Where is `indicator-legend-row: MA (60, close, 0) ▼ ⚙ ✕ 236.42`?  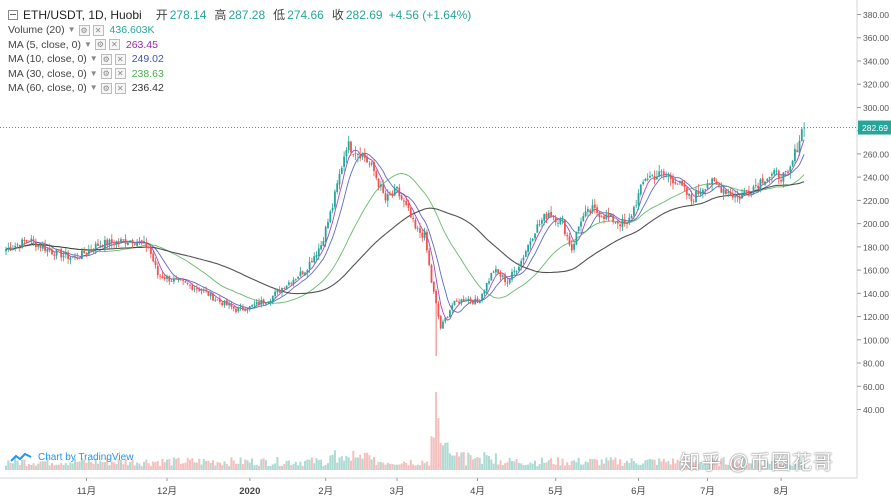 indicator-legend-row: MA (60, close, 0) ▼ ⚙ ✕ 236.42 is located at coordinates (239, 88).